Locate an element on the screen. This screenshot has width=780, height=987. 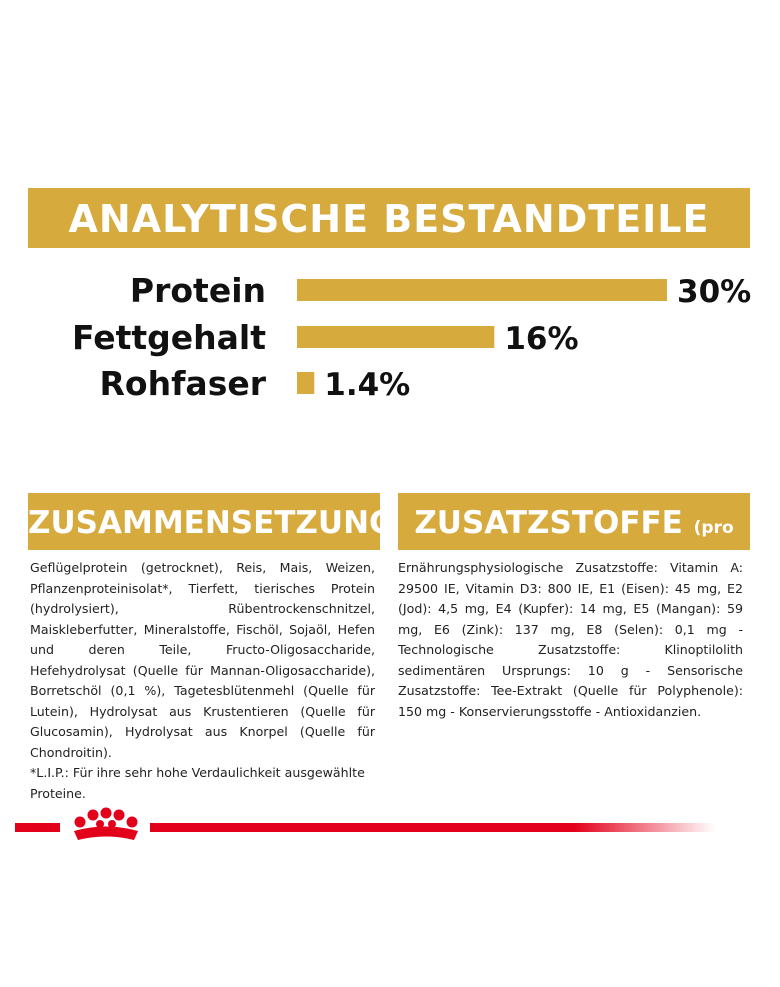
brand-strip is located at coordinates (365, 823).